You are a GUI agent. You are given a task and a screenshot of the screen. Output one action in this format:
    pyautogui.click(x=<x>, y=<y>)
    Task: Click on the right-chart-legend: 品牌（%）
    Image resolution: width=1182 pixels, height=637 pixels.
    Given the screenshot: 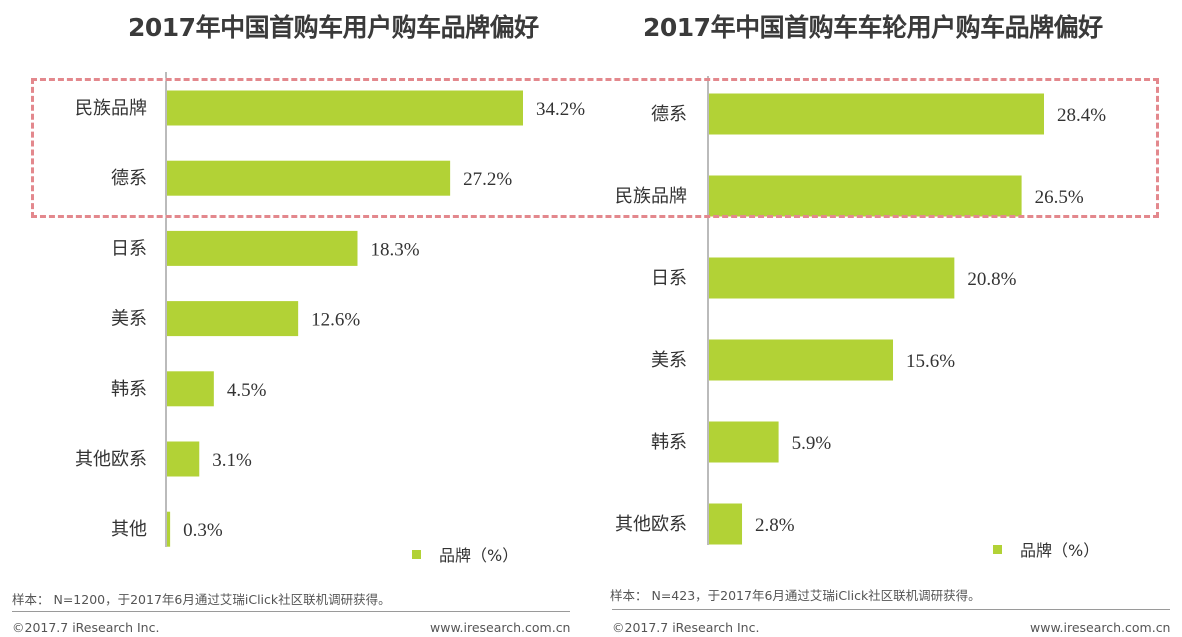 What is the action you would take?
    pyautogui.click(x=1046, y=549)
    